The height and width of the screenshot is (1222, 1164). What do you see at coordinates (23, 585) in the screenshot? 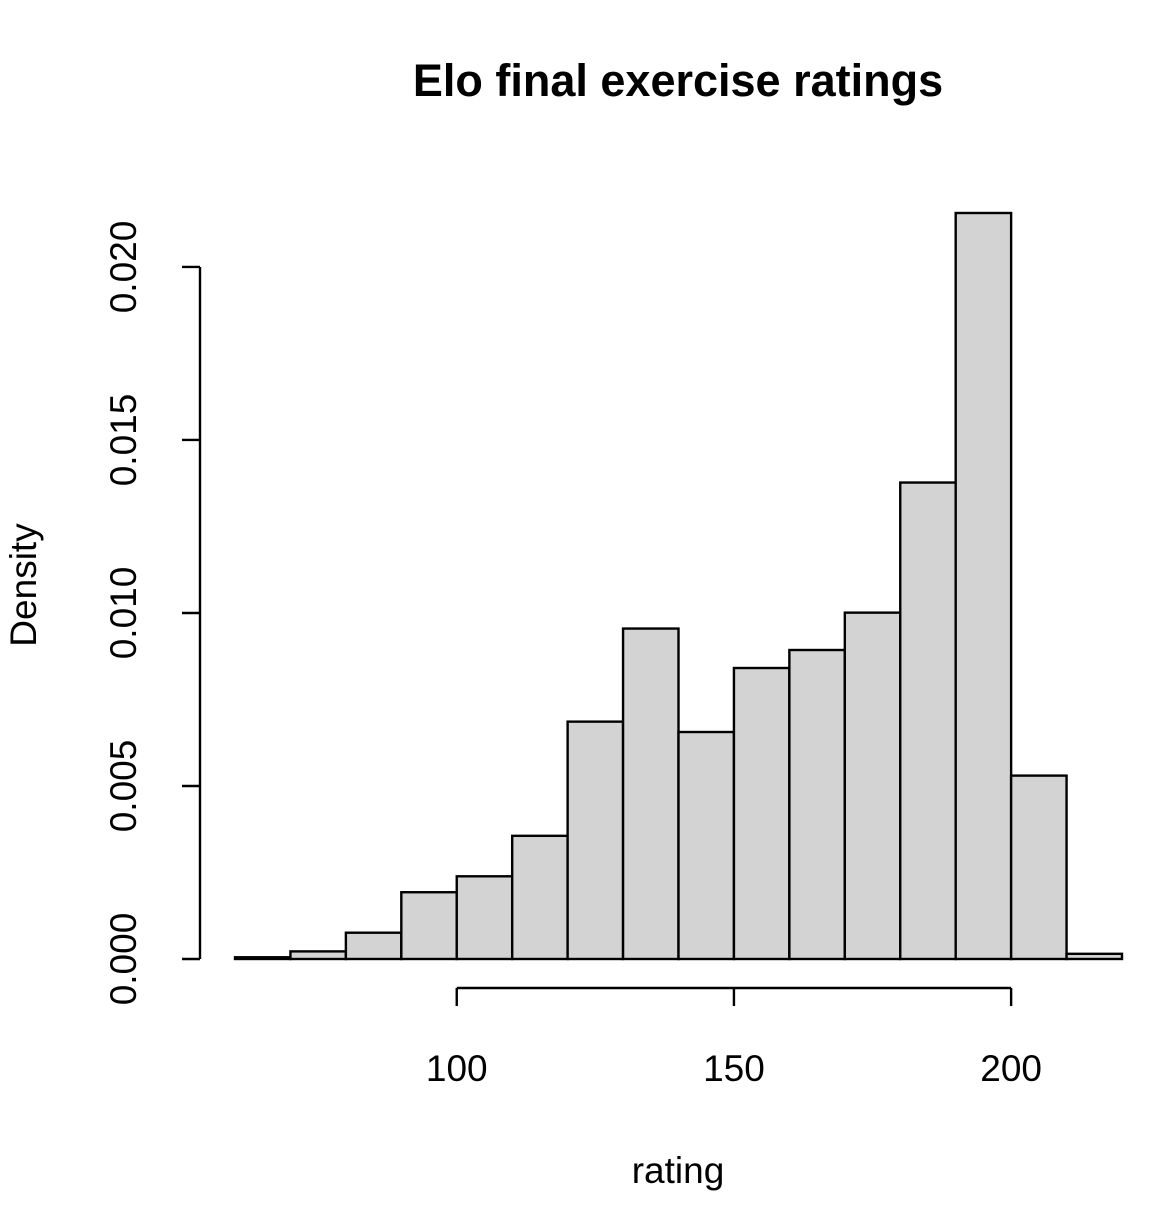
I see `y-axis-label: Density` at bounding box center [23, 585].